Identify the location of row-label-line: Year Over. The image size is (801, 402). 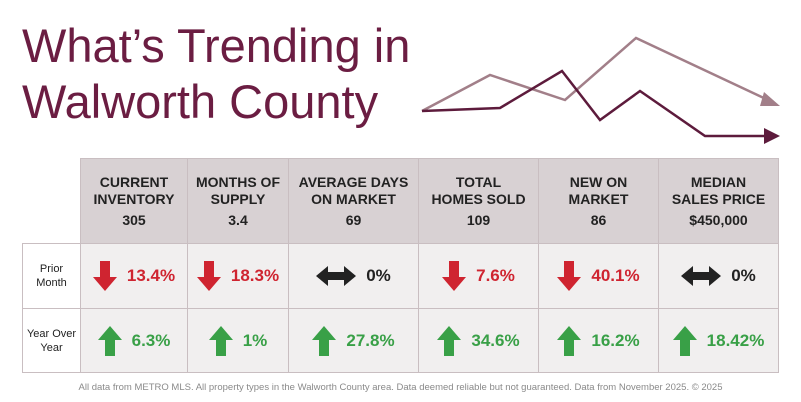
(51, 333).